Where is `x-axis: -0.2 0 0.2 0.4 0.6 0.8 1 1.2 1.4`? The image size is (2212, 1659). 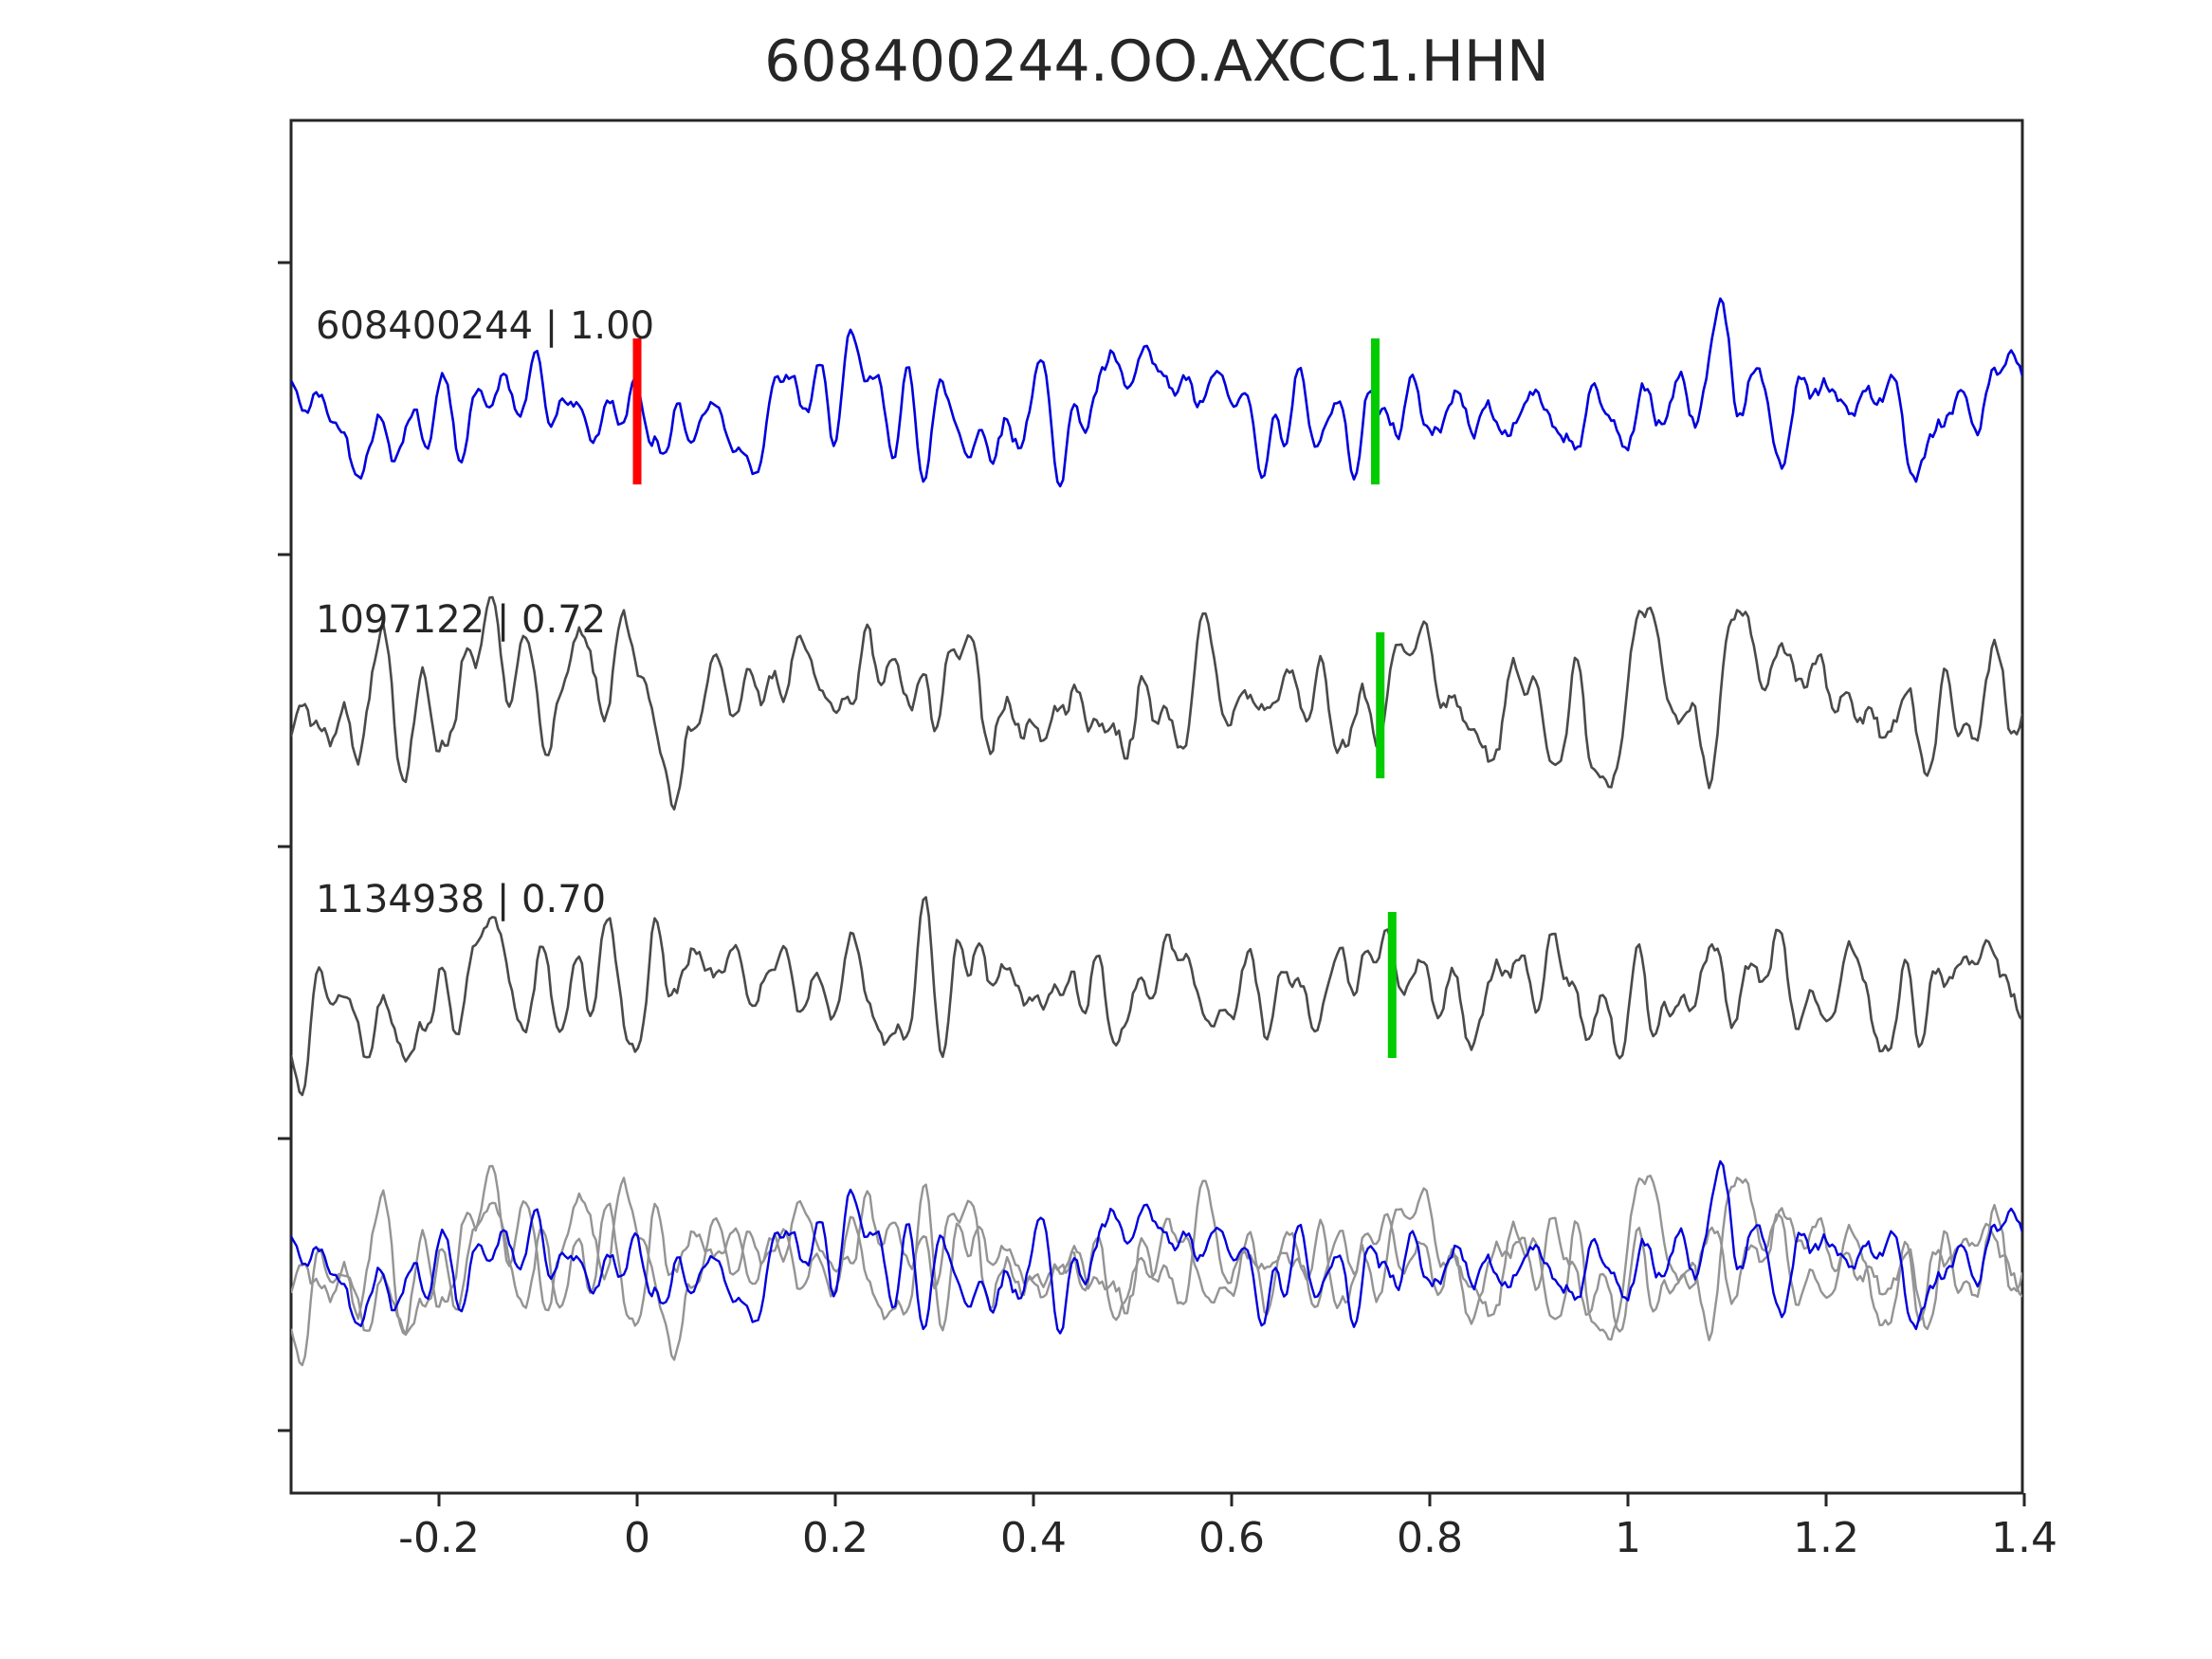
x-axis: -0.2 0 0.2 0.4 0.6 0.8 1 1.2 1.4 is located at coordinates (1227, 1527).